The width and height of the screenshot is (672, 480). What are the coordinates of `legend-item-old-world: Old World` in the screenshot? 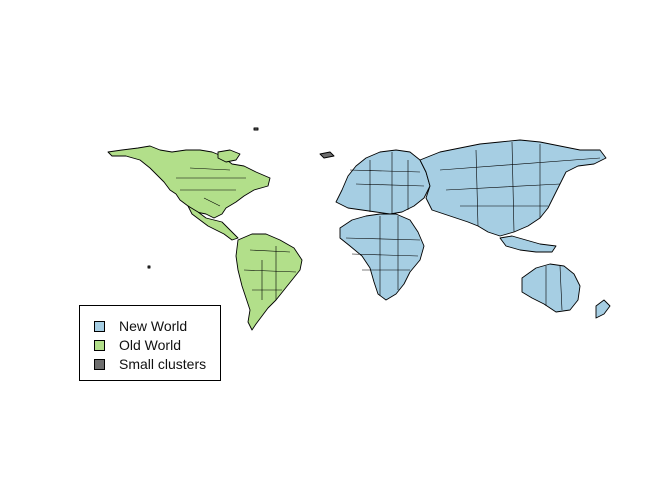 It's located at (137, 345).